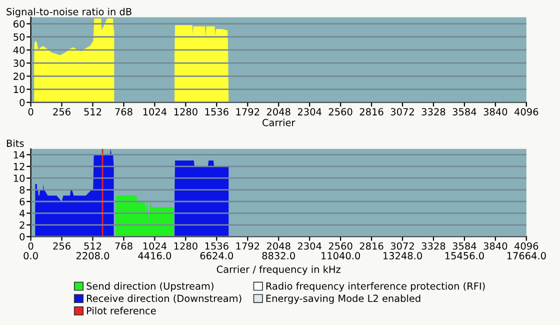  I want to click on legend-label: Receive direction (Downstream), so click(164, 299).